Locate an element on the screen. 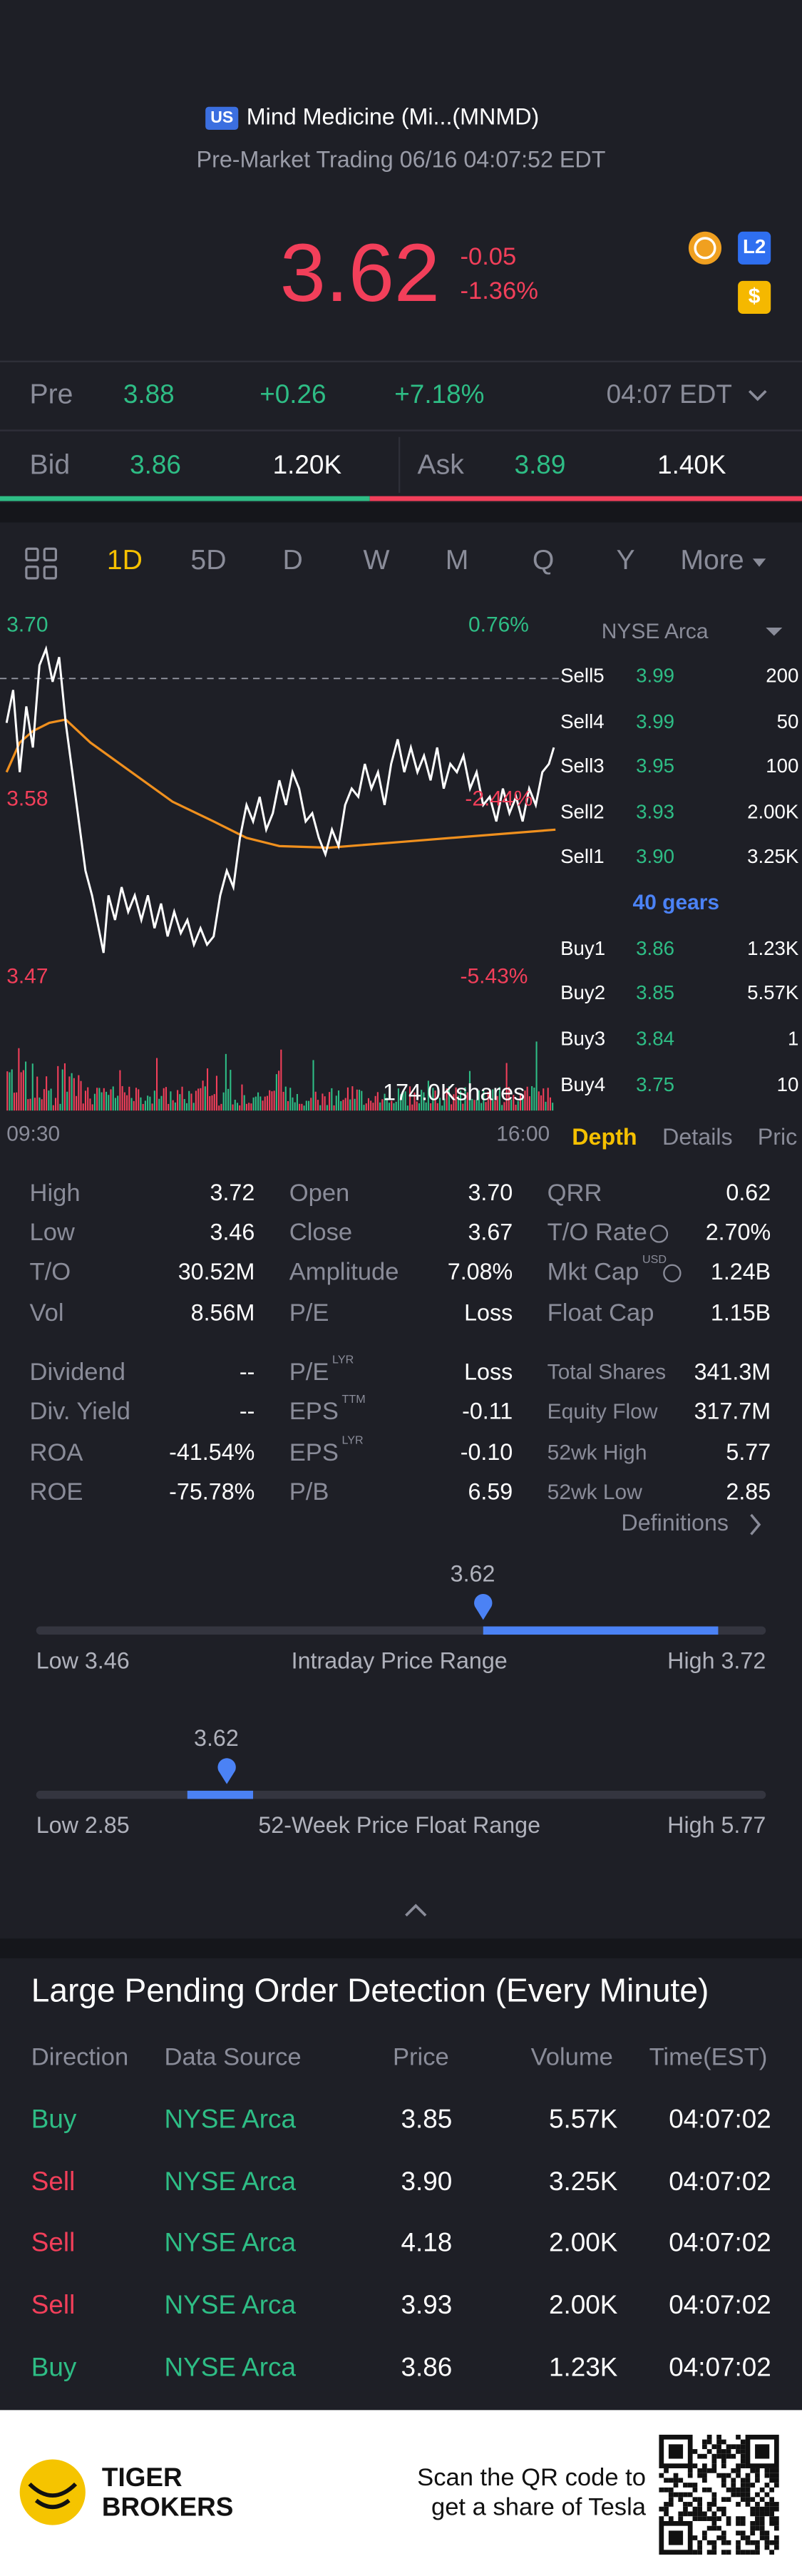 This screenshot has height=2576, width=802. chevron-right is located at coordinates (755, 1524).